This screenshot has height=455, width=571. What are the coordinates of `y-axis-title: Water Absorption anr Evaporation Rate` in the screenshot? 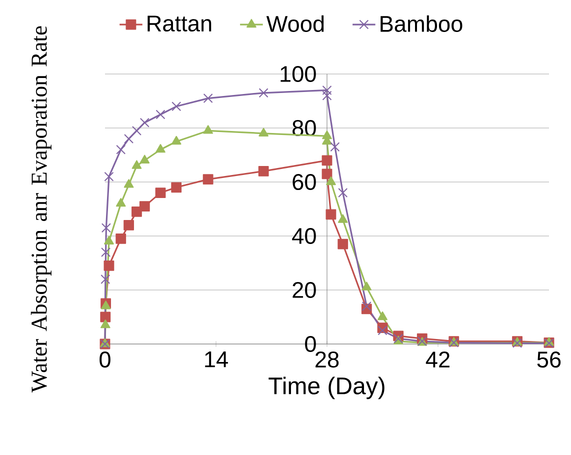 It's located at (41, 209).